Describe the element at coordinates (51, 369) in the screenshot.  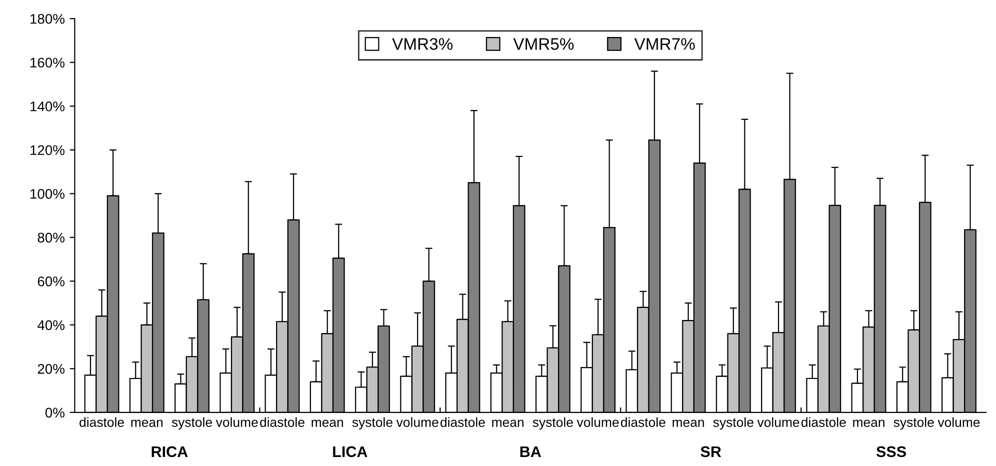
I see `y-tick-label: 20%` at that location.